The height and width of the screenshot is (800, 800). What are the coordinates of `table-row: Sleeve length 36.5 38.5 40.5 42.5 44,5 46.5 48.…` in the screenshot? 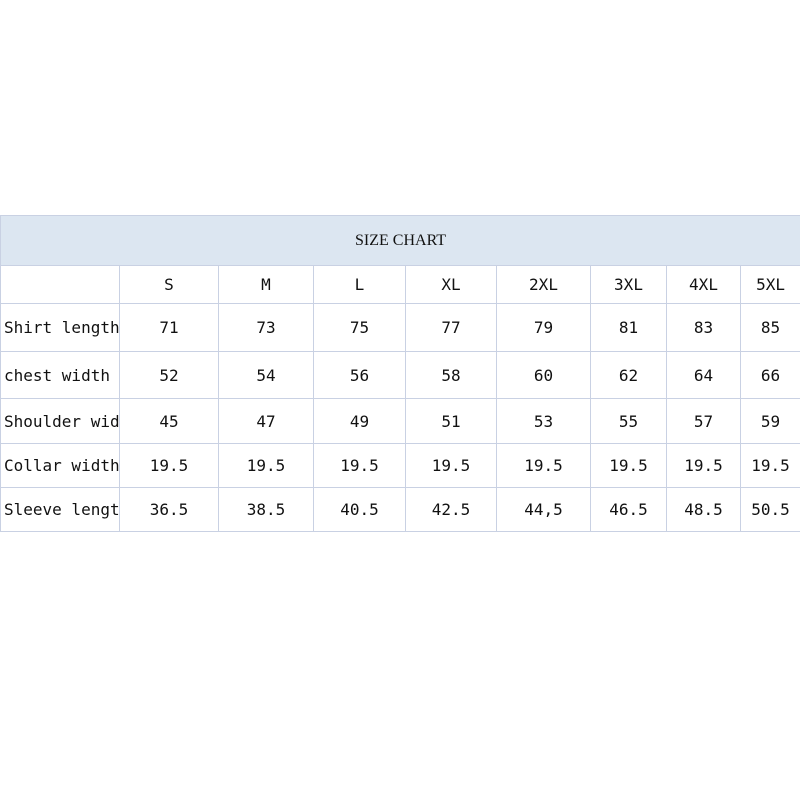 It's located at (400, 509).